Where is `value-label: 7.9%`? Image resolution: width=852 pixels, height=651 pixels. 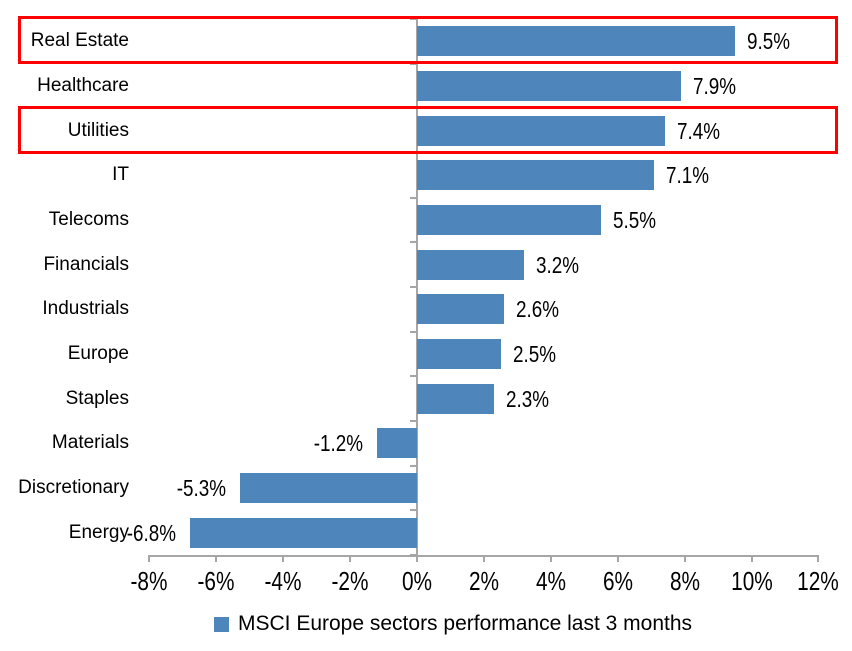
value-label: 7.9% is located at coordinates (715, 86).